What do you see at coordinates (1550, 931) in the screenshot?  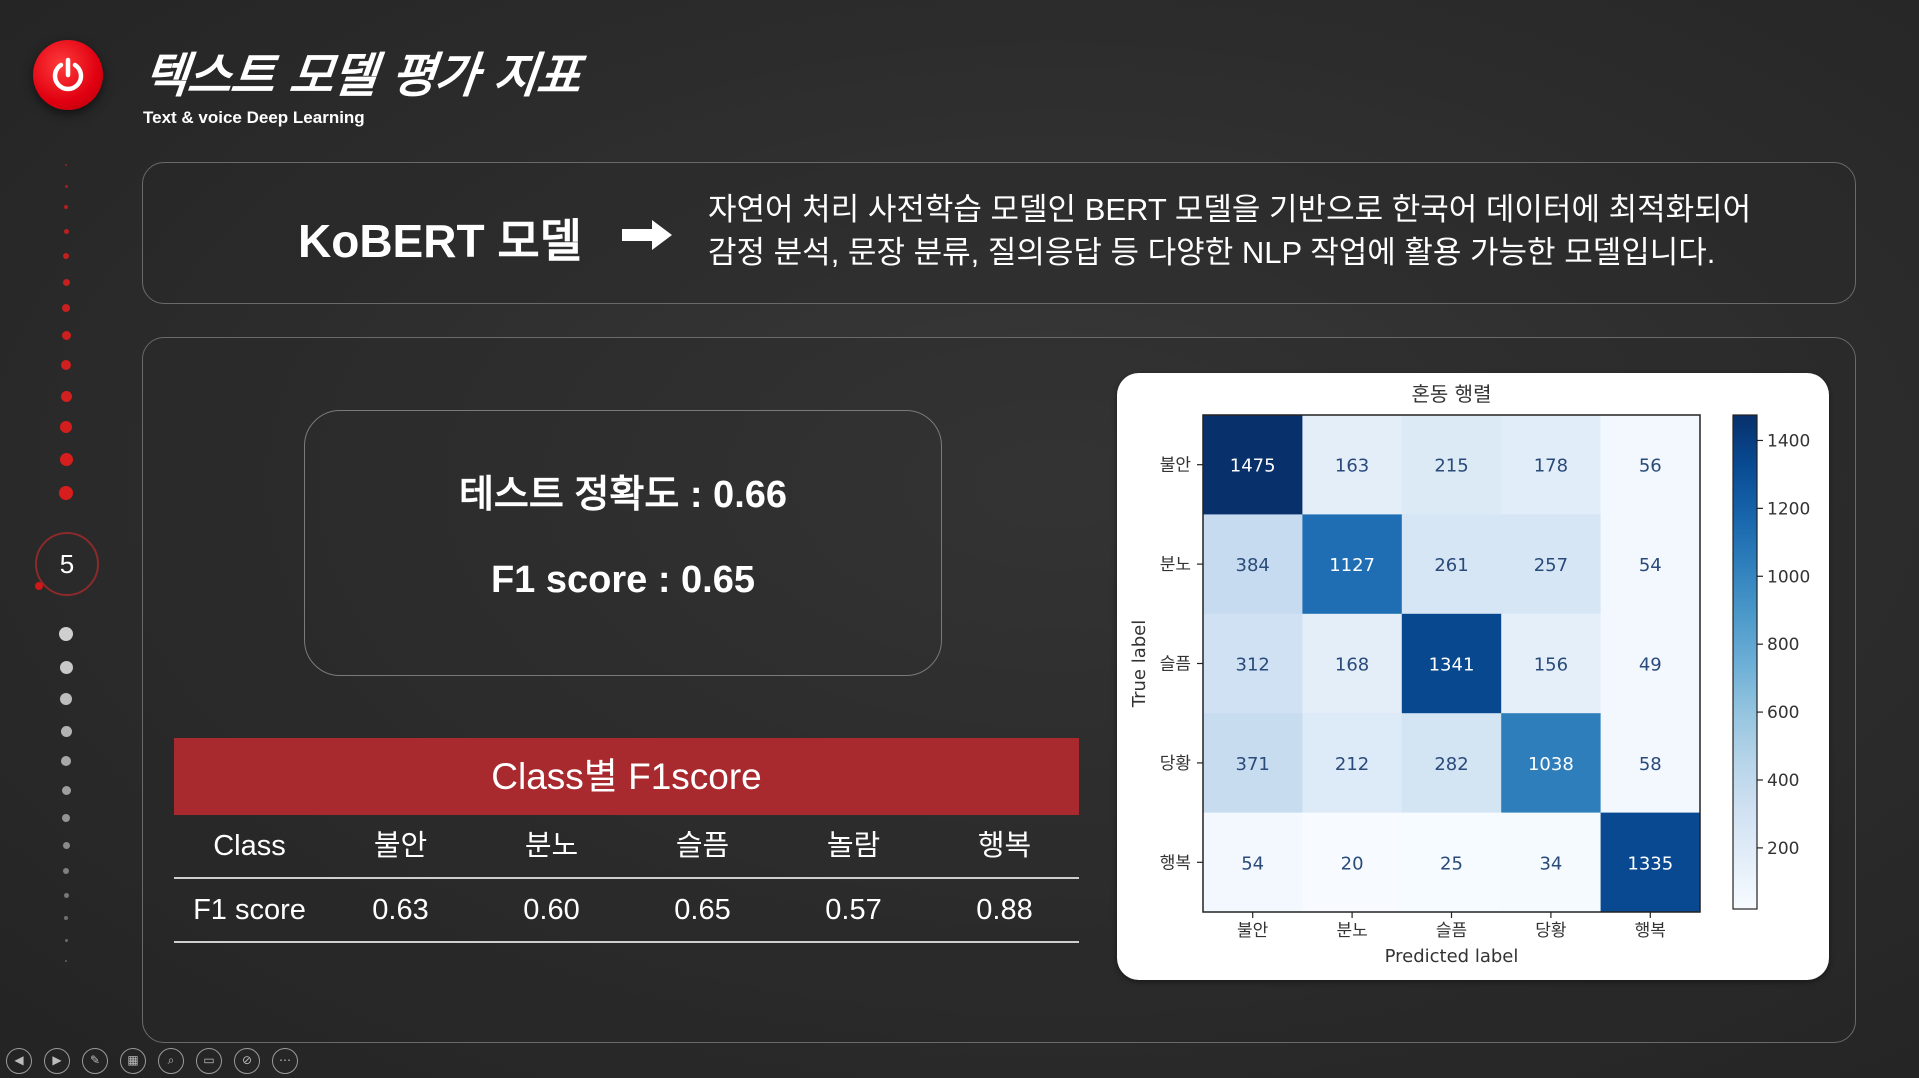 I see `x-tick-label: 당황` at bounding box center [1550, 931].